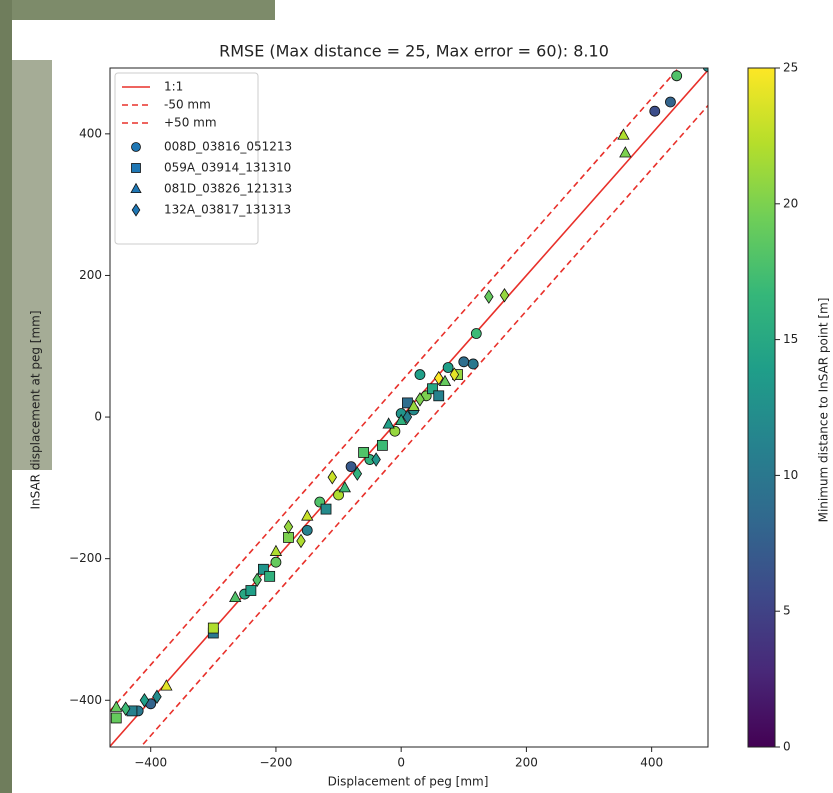  I want to click on x-tick-label: −200, so click(275, 763).